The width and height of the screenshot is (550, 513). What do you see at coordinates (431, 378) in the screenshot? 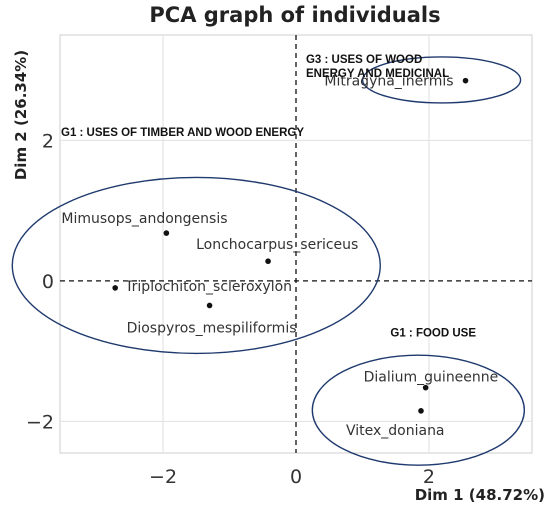
I see `point-label: Dialium_guineenne` at bounding box center [431, 378].